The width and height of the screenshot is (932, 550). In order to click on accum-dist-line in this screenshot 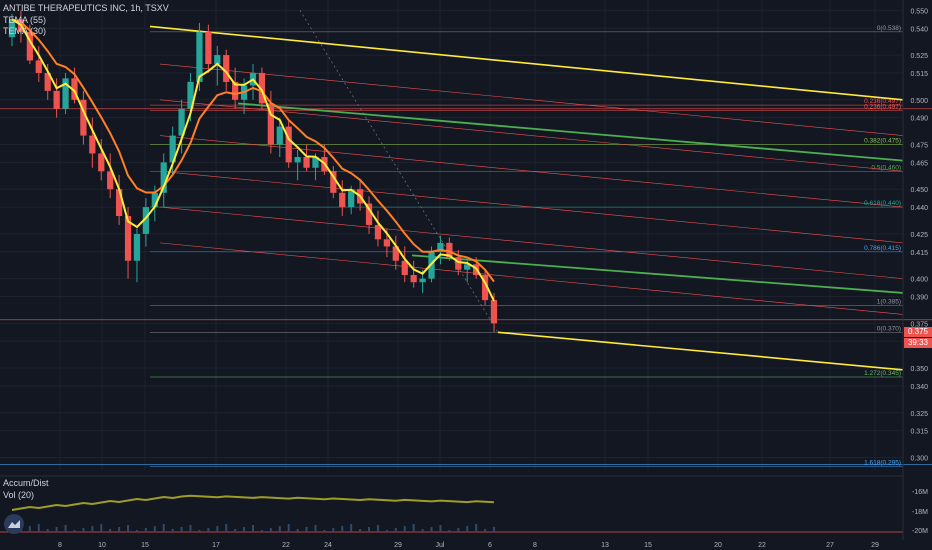, I will do `click(253, 502)`.